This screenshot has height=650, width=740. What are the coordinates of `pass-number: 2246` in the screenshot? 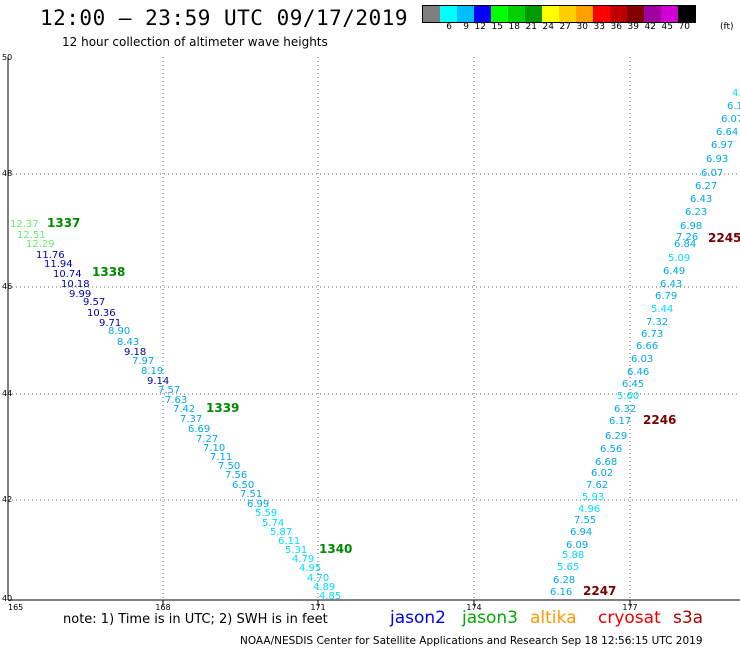 It's located at (659, 420).